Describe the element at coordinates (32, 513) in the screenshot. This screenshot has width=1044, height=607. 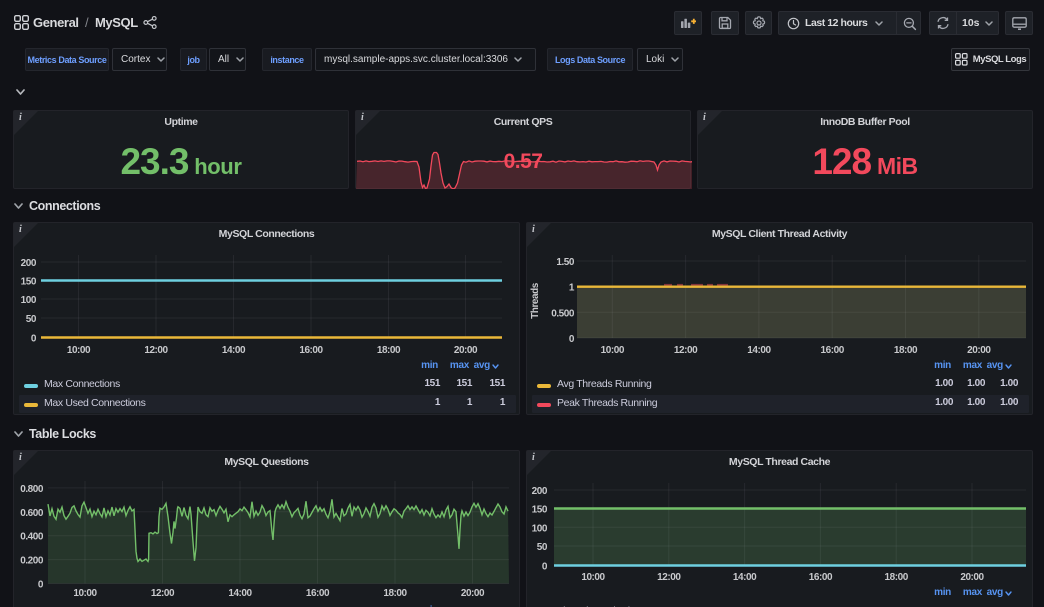
I see `svg-text: 0.600` at that location.